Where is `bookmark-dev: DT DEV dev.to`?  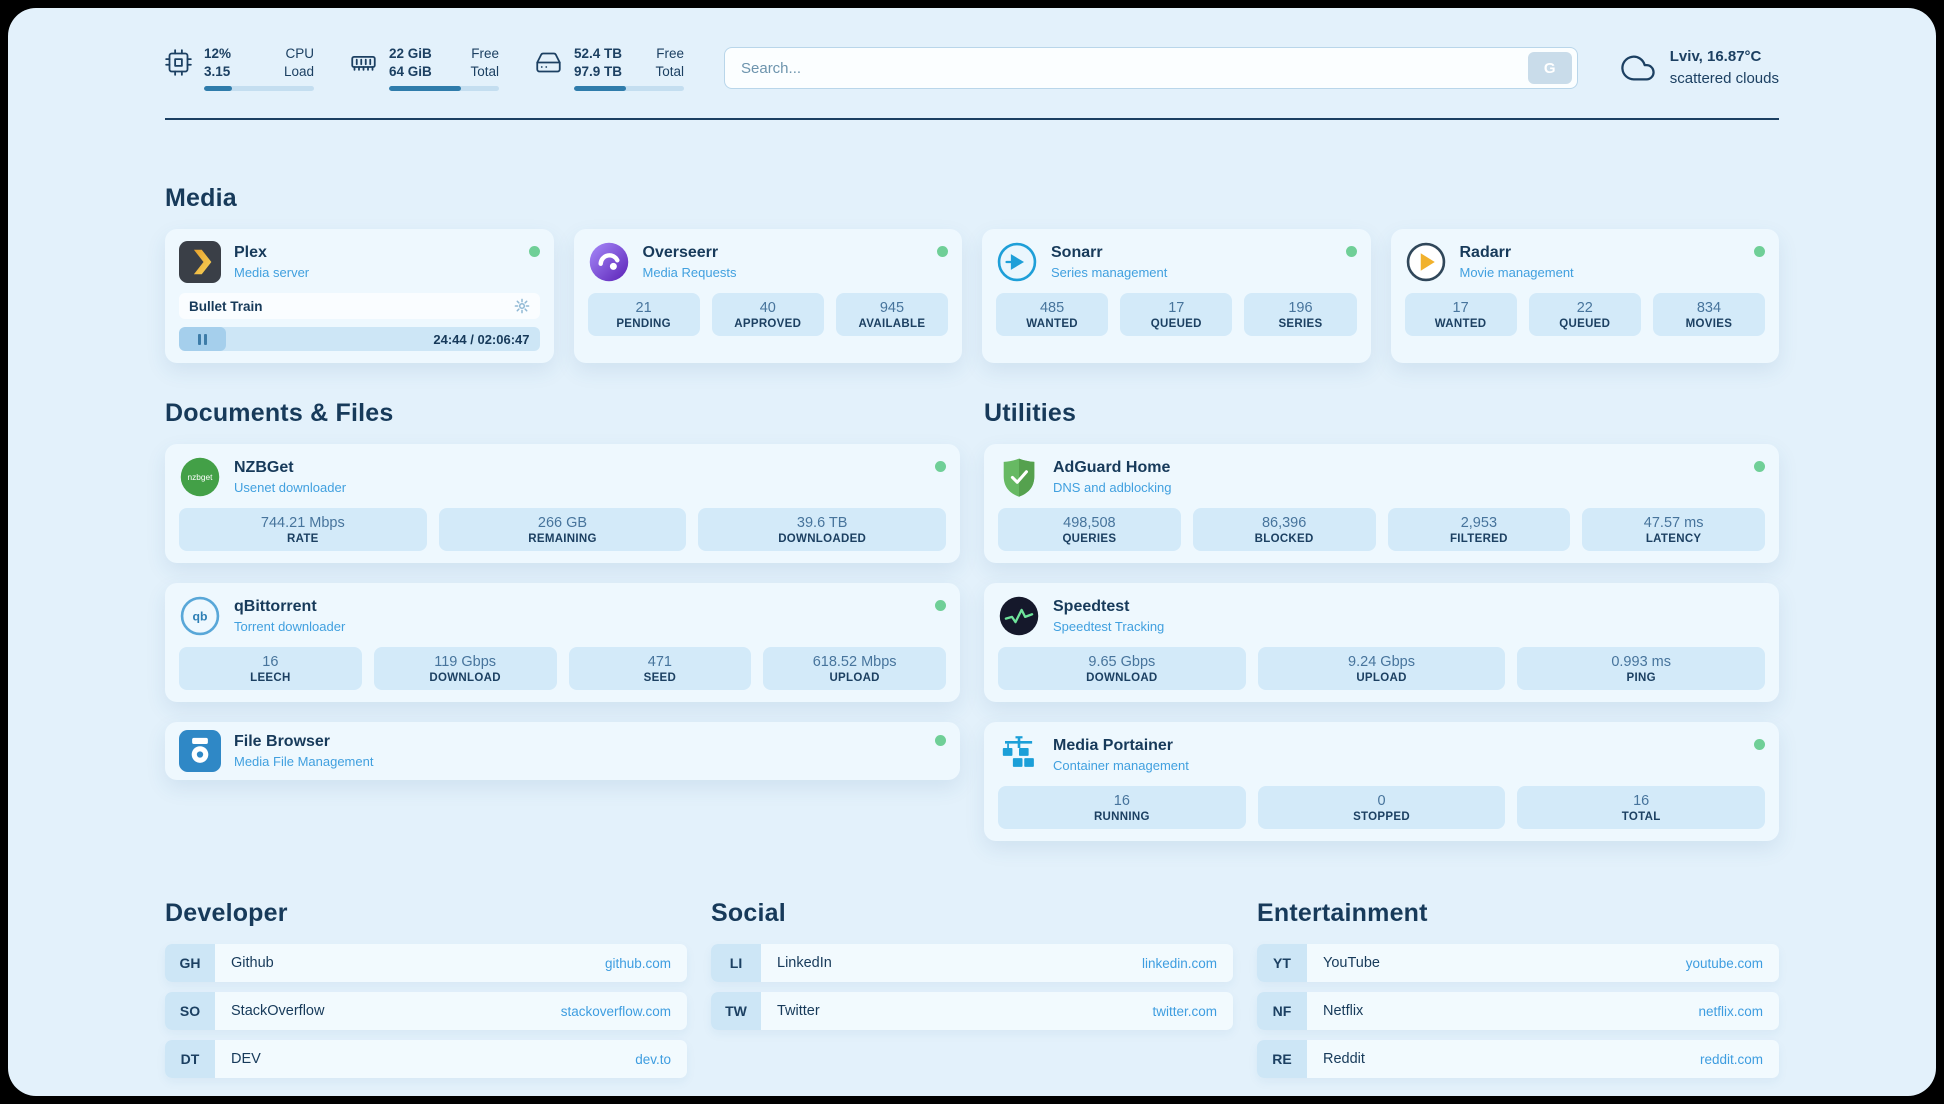
bookmark-dev: DT DEV dev.to is located at coordinates (426, 1059).